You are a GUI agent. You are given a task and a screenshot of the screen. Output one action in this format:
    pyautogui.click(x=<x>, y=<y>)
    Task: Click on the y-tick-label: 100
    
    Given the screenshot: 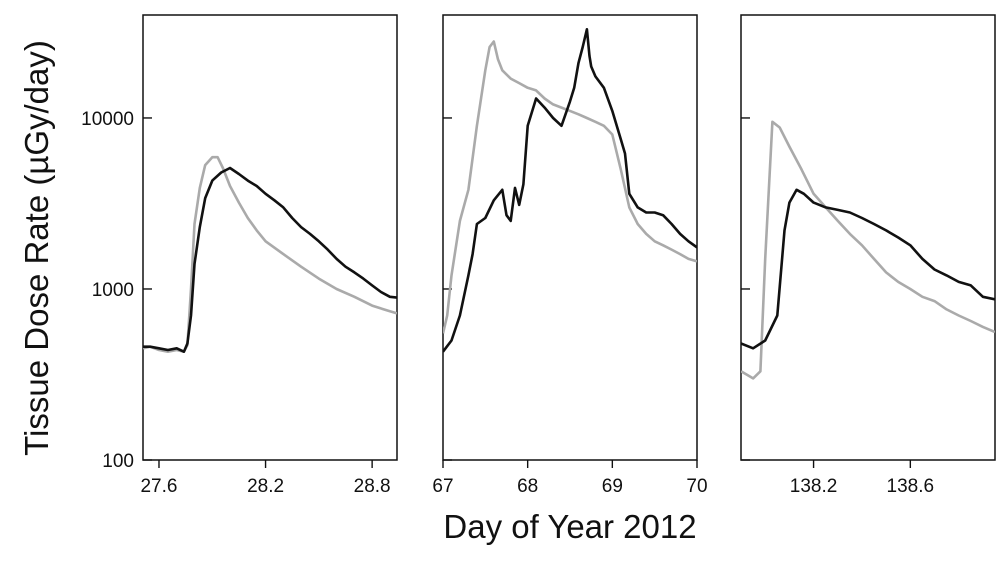 What is the action you would take?
    pyautogui.click(x=118, y=461)
    